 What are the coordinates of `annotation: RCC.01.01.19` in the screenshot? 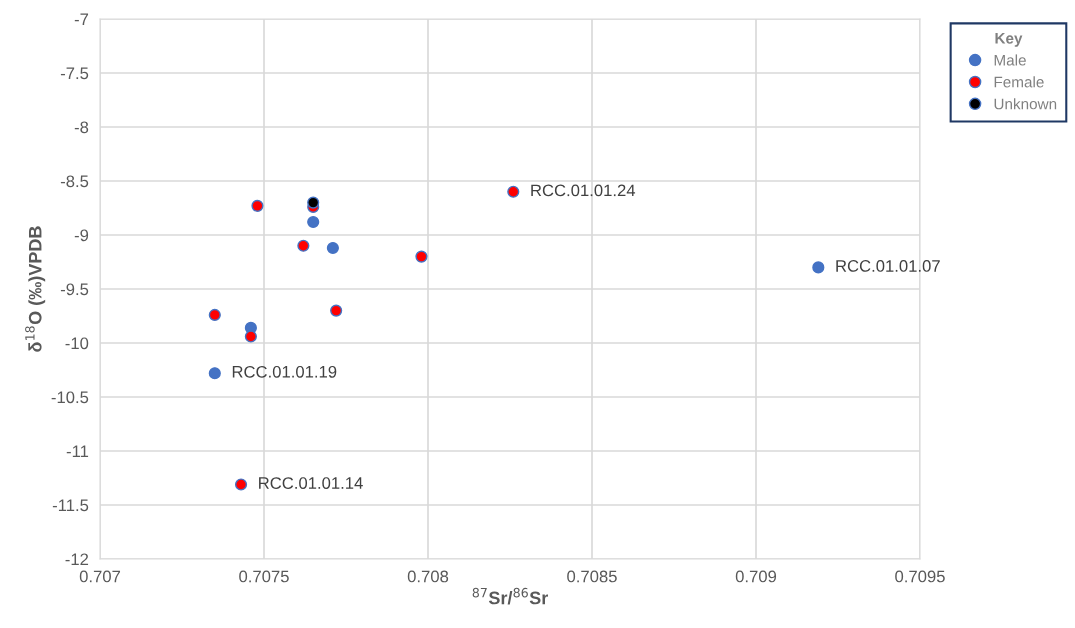 It's located at (284, 371).